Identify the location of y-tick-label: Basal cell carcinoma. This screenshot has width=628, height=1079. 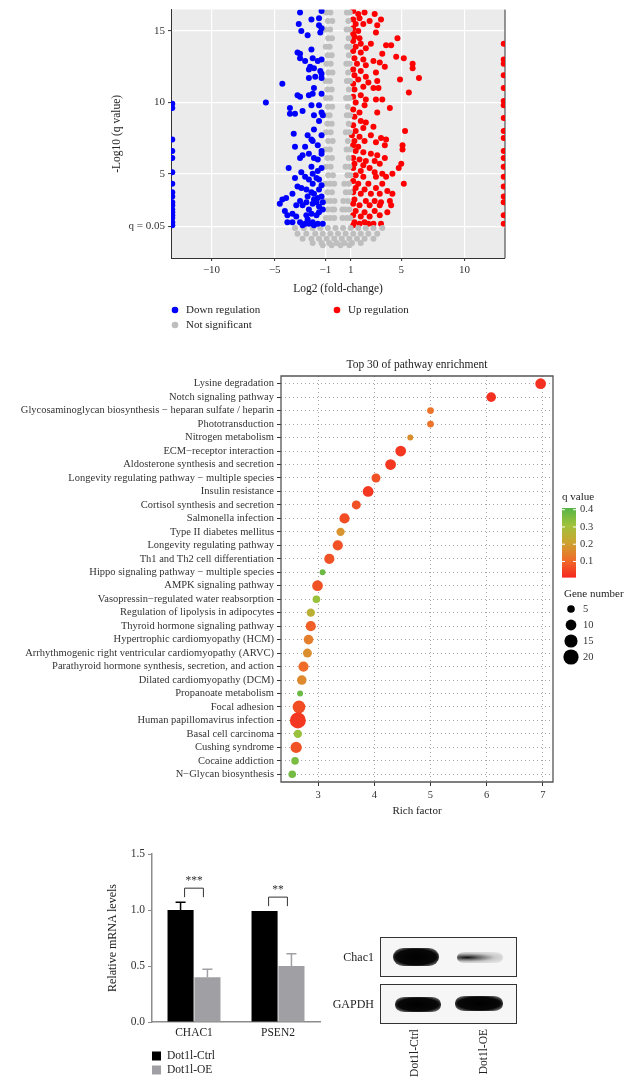
(230, 733).